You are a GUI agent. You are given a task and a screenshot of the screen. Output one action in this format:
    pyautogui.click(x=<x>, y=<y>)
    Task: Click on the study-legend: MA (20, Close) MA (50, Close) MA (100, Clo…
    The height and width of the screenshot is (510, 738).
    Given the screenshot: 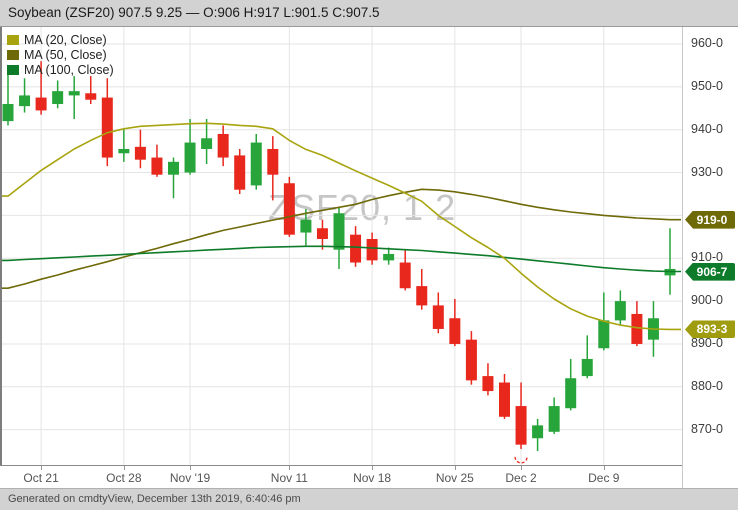 What is the action you would take?
    pyautogui.click(x=60, y=55)
    